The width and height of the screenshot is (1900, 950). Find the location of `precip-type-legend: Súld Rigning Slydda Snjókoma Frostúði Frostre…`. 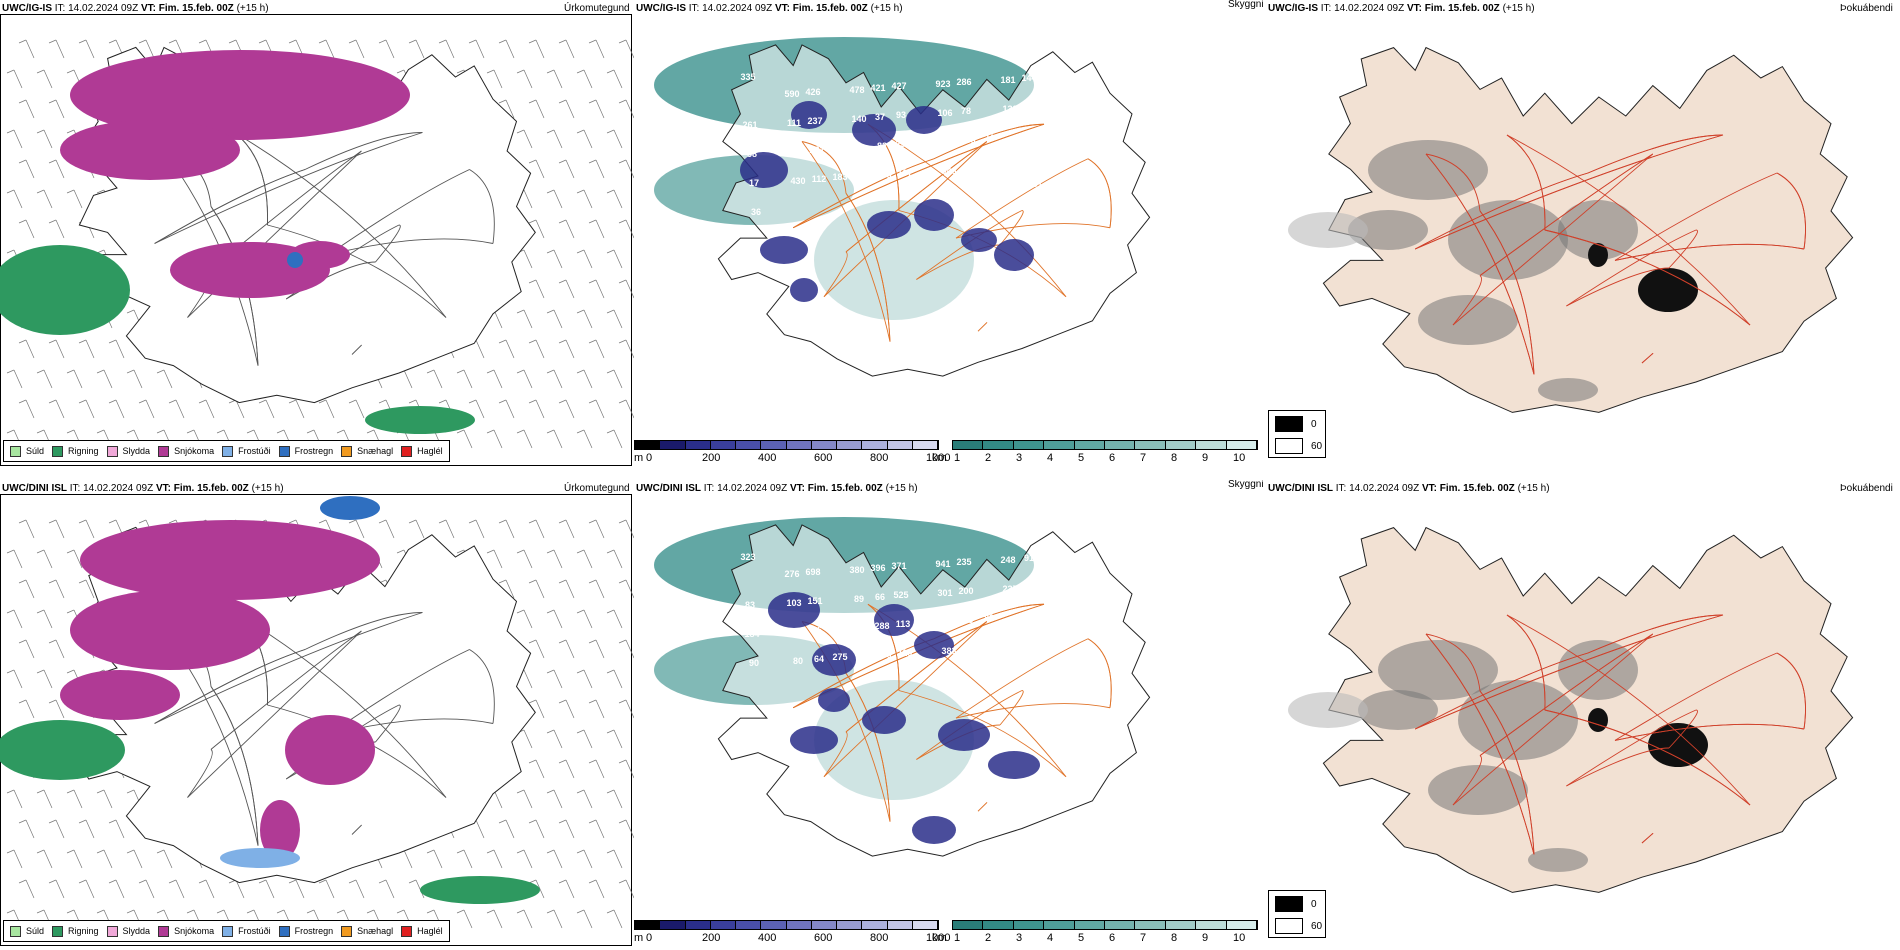

precip-type-legend: Súld Rigning Slydda Snjókoma Frostúði Frostre… is located at coordinates (226, 931).